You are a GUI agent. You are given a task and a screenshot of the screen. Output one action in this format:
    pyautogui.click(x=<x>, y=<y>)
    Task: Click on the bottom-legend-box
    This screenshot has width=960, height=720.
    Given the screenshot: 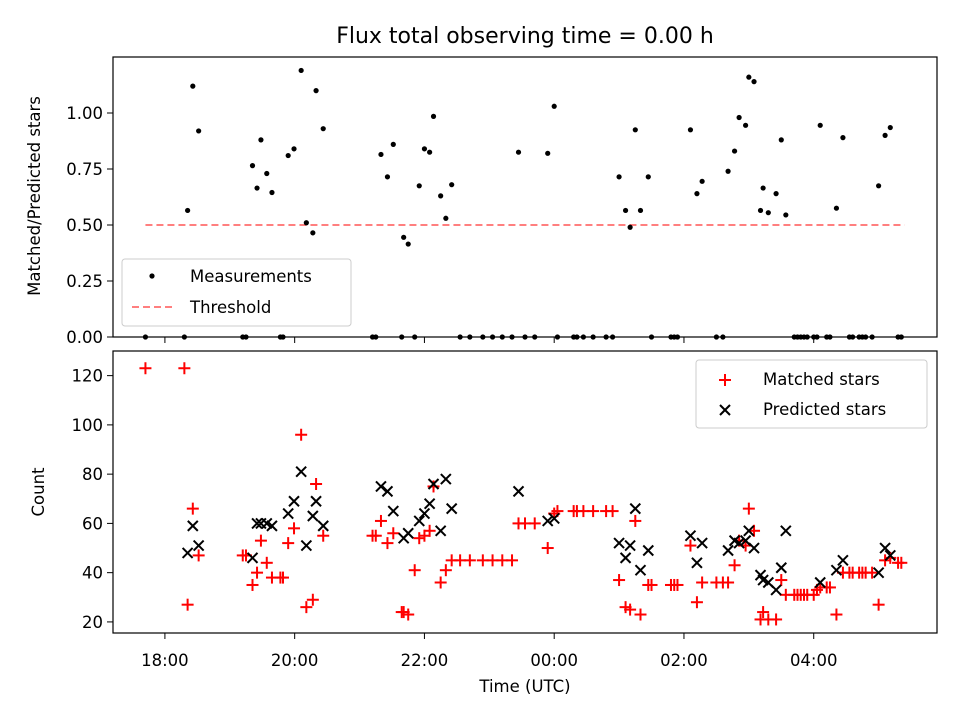 What is the action you would take?
    pyautogui.click(x=811, y=394)
    